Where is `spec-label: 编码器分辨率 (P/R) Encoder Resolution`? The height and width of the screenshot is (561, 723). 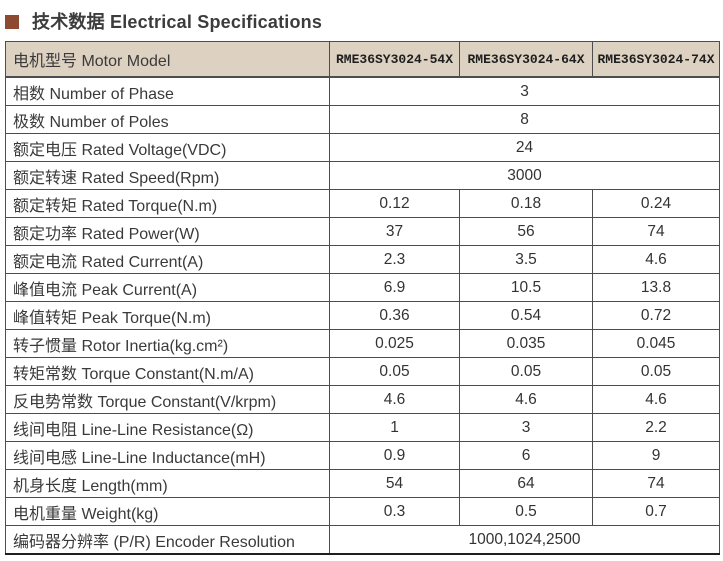
spec-label: 编码器分辨率 (P/R) Encoder Resolution is located at coordinates (167, 540).